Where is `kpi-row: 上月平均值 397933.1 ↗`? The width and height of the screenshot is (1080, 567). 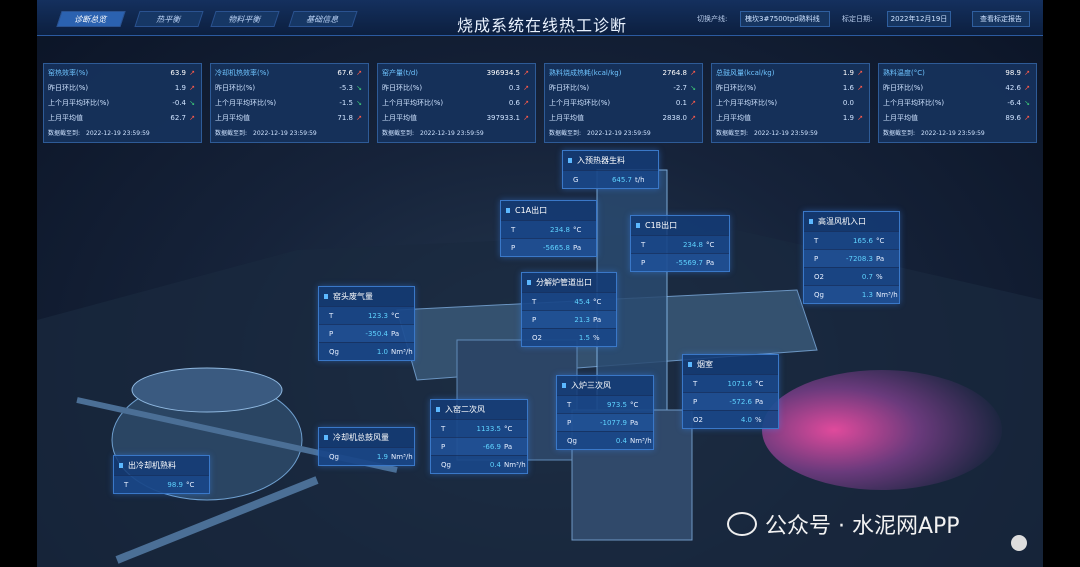
kpi-row: 上月平均值 397933.1 ↗ is located at coordinates (457, 118).